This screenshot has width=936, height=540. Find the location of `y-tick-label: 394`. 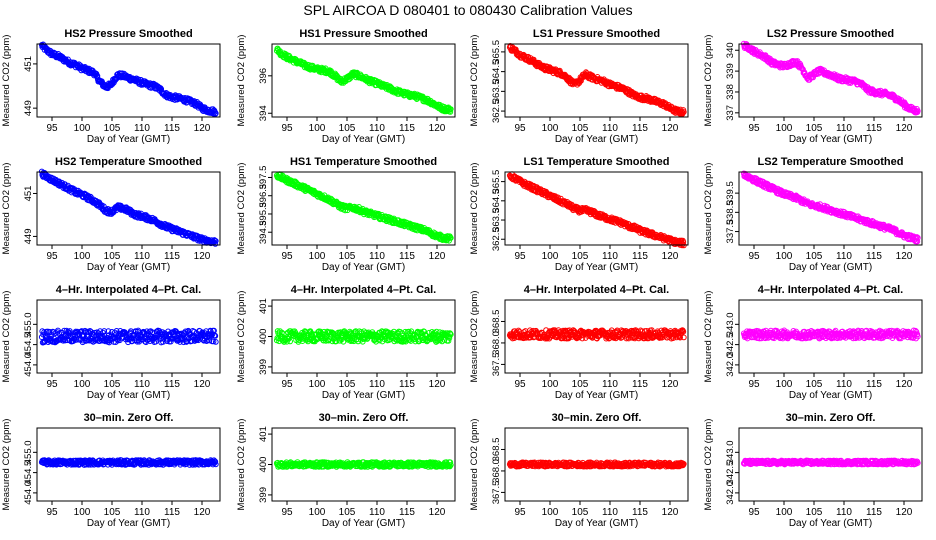

y-tick-label: 394 is located at coordinates (263, 113).